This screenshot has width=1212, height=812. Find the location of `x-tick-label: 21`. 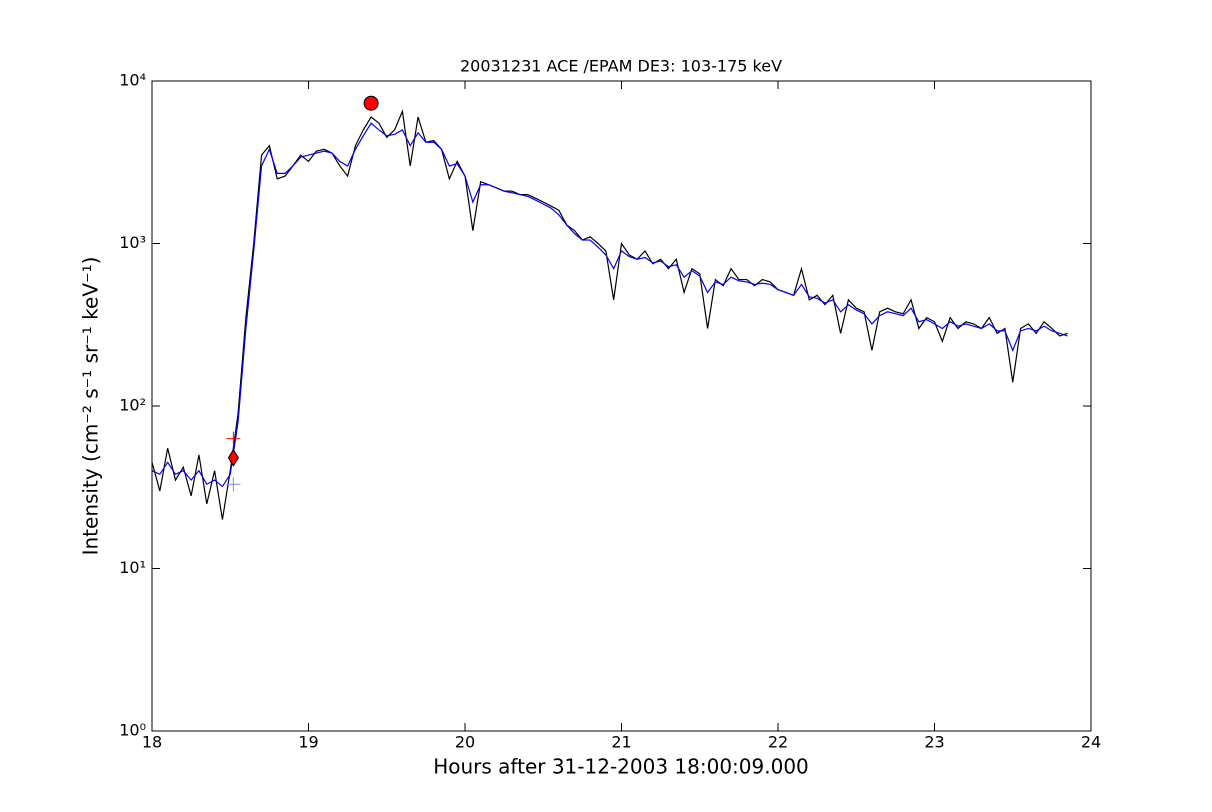

x-tick-label: 21 is located at coordinates (621, 742).